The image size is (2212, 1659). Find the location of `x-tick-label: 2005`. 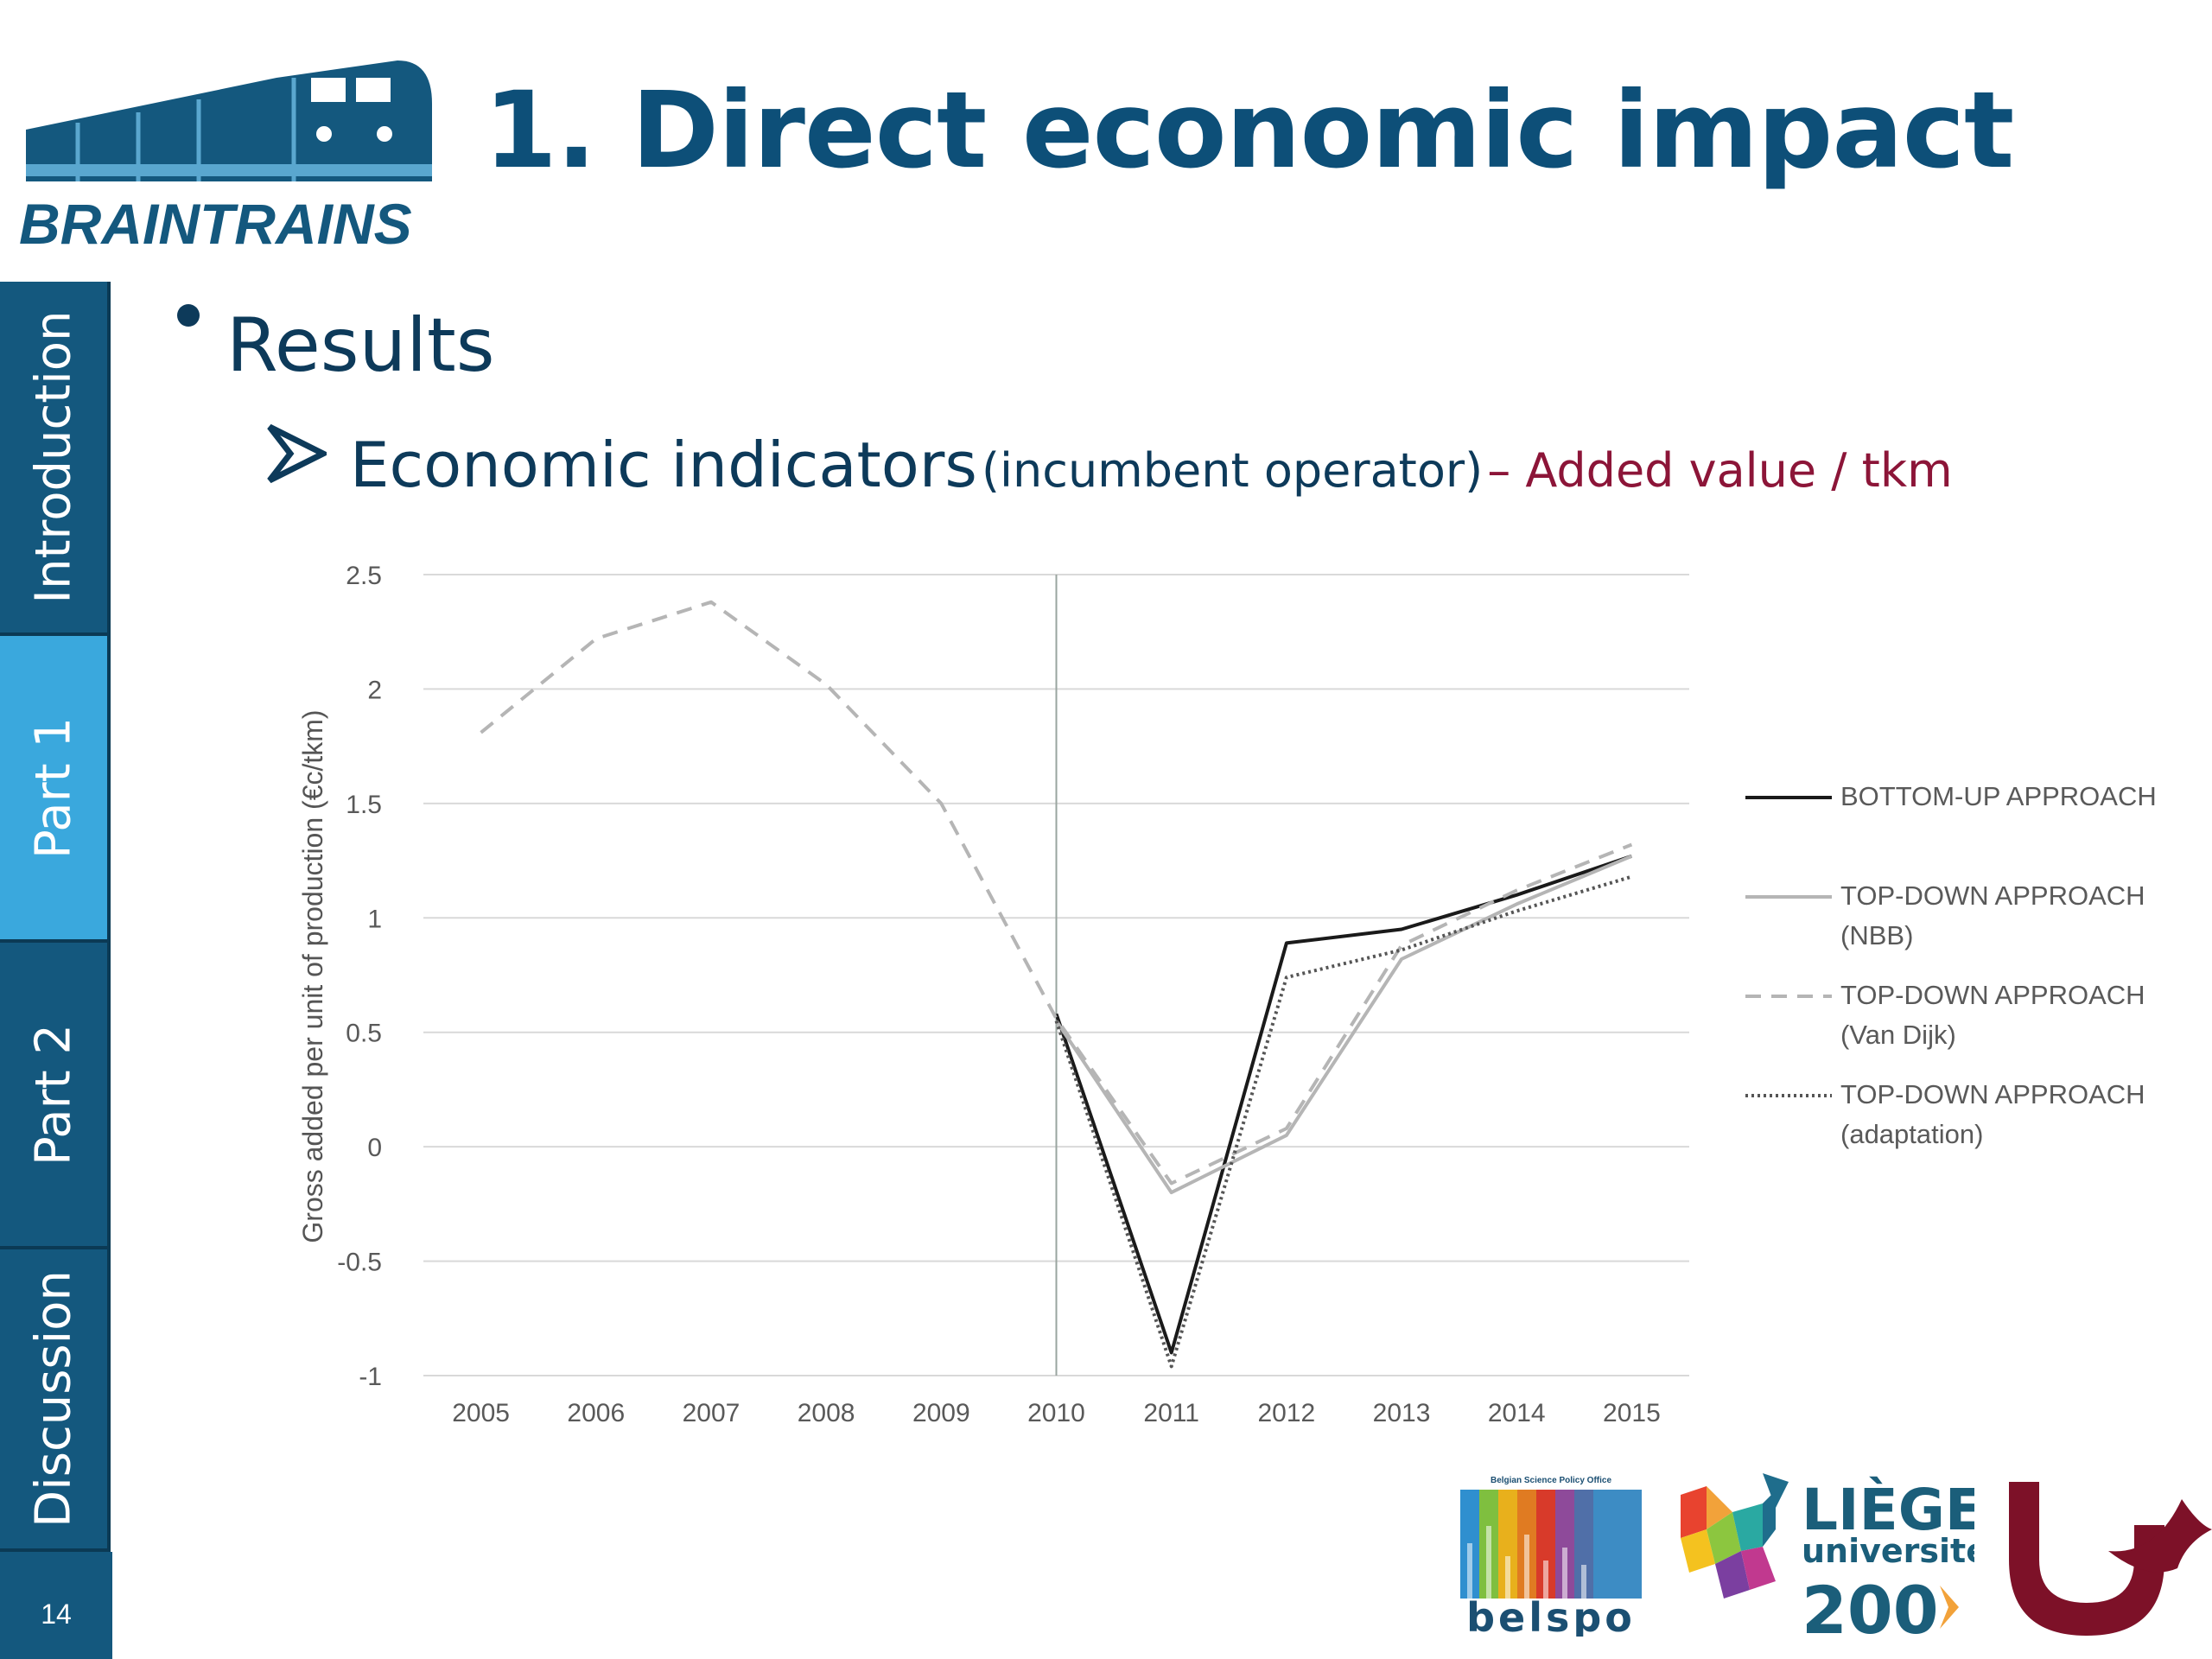

x-tick-label: 2005 is located at coordinates (481, 1413).